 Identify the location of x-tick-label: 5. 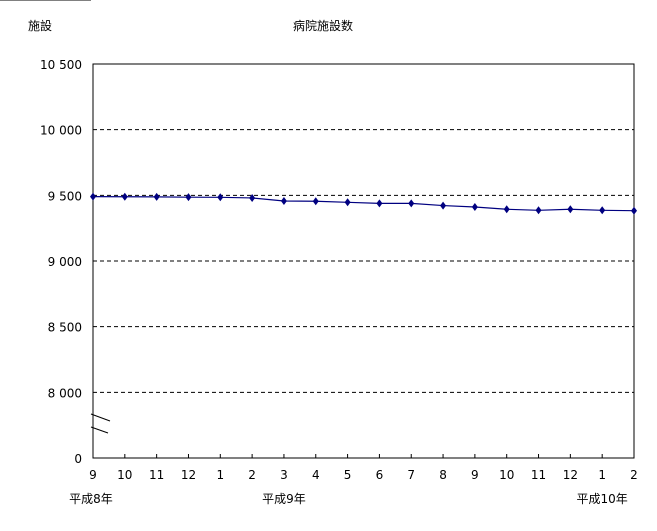
(348, 475).